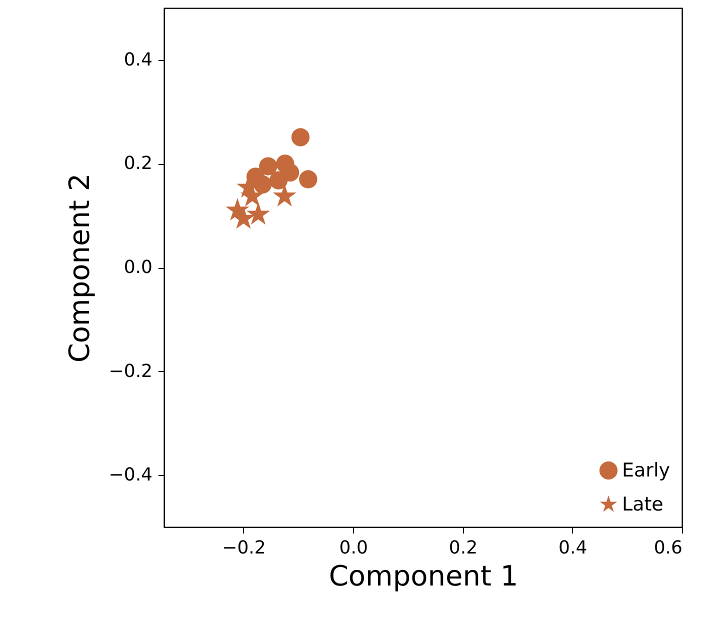 The width and height of the screenshot is (707, 620). Describe the element at coordinates (138, 59) in the screenshot. I see `y-tick-label: 0.4` at that location.